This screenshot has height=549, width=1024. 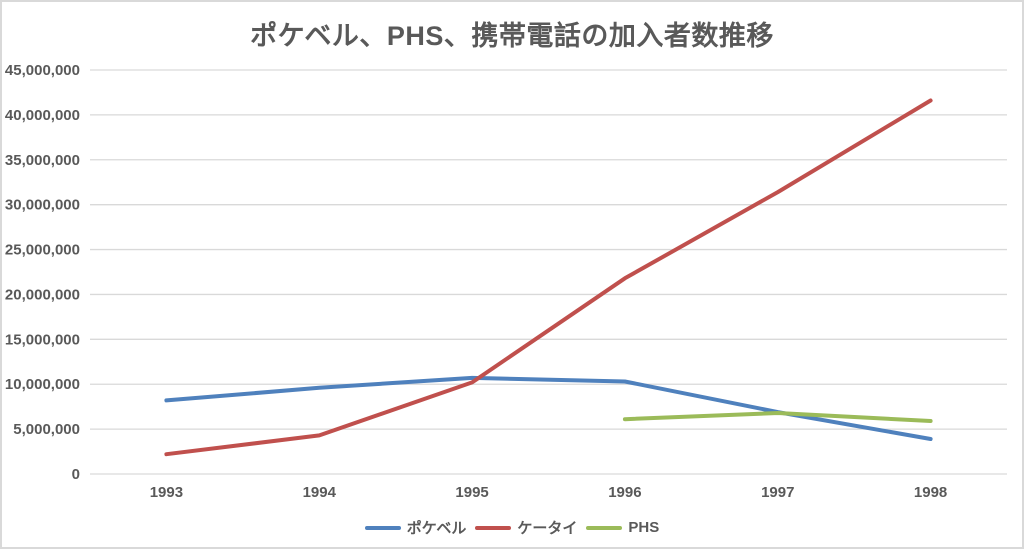 What do you see at coordinates (624, 492) in the screenshot?
I see `x-axis-tick-label: 1996` at bounding box center [624, 492].